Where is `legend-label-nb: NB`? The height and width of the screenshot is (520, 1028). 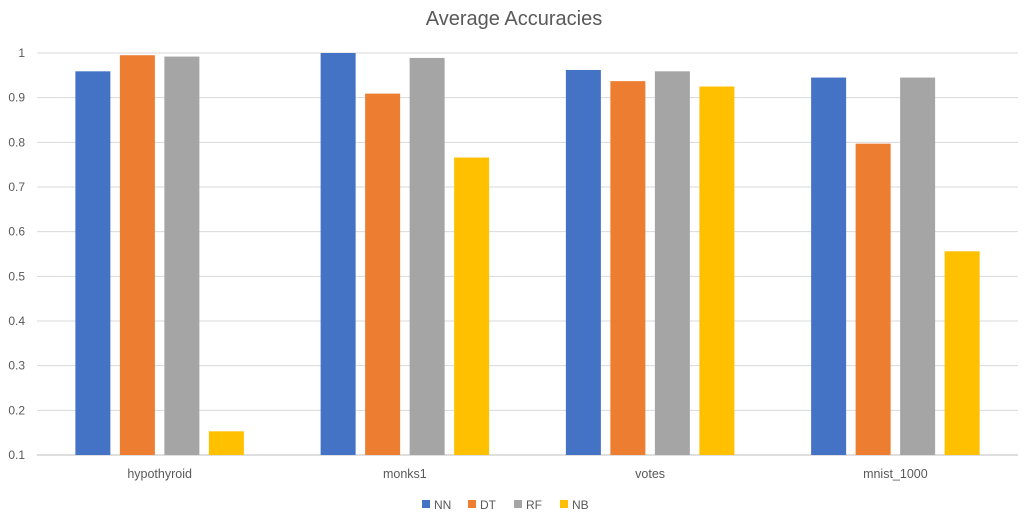
legend-label-nb: NB is located at coordinates (580, 505).